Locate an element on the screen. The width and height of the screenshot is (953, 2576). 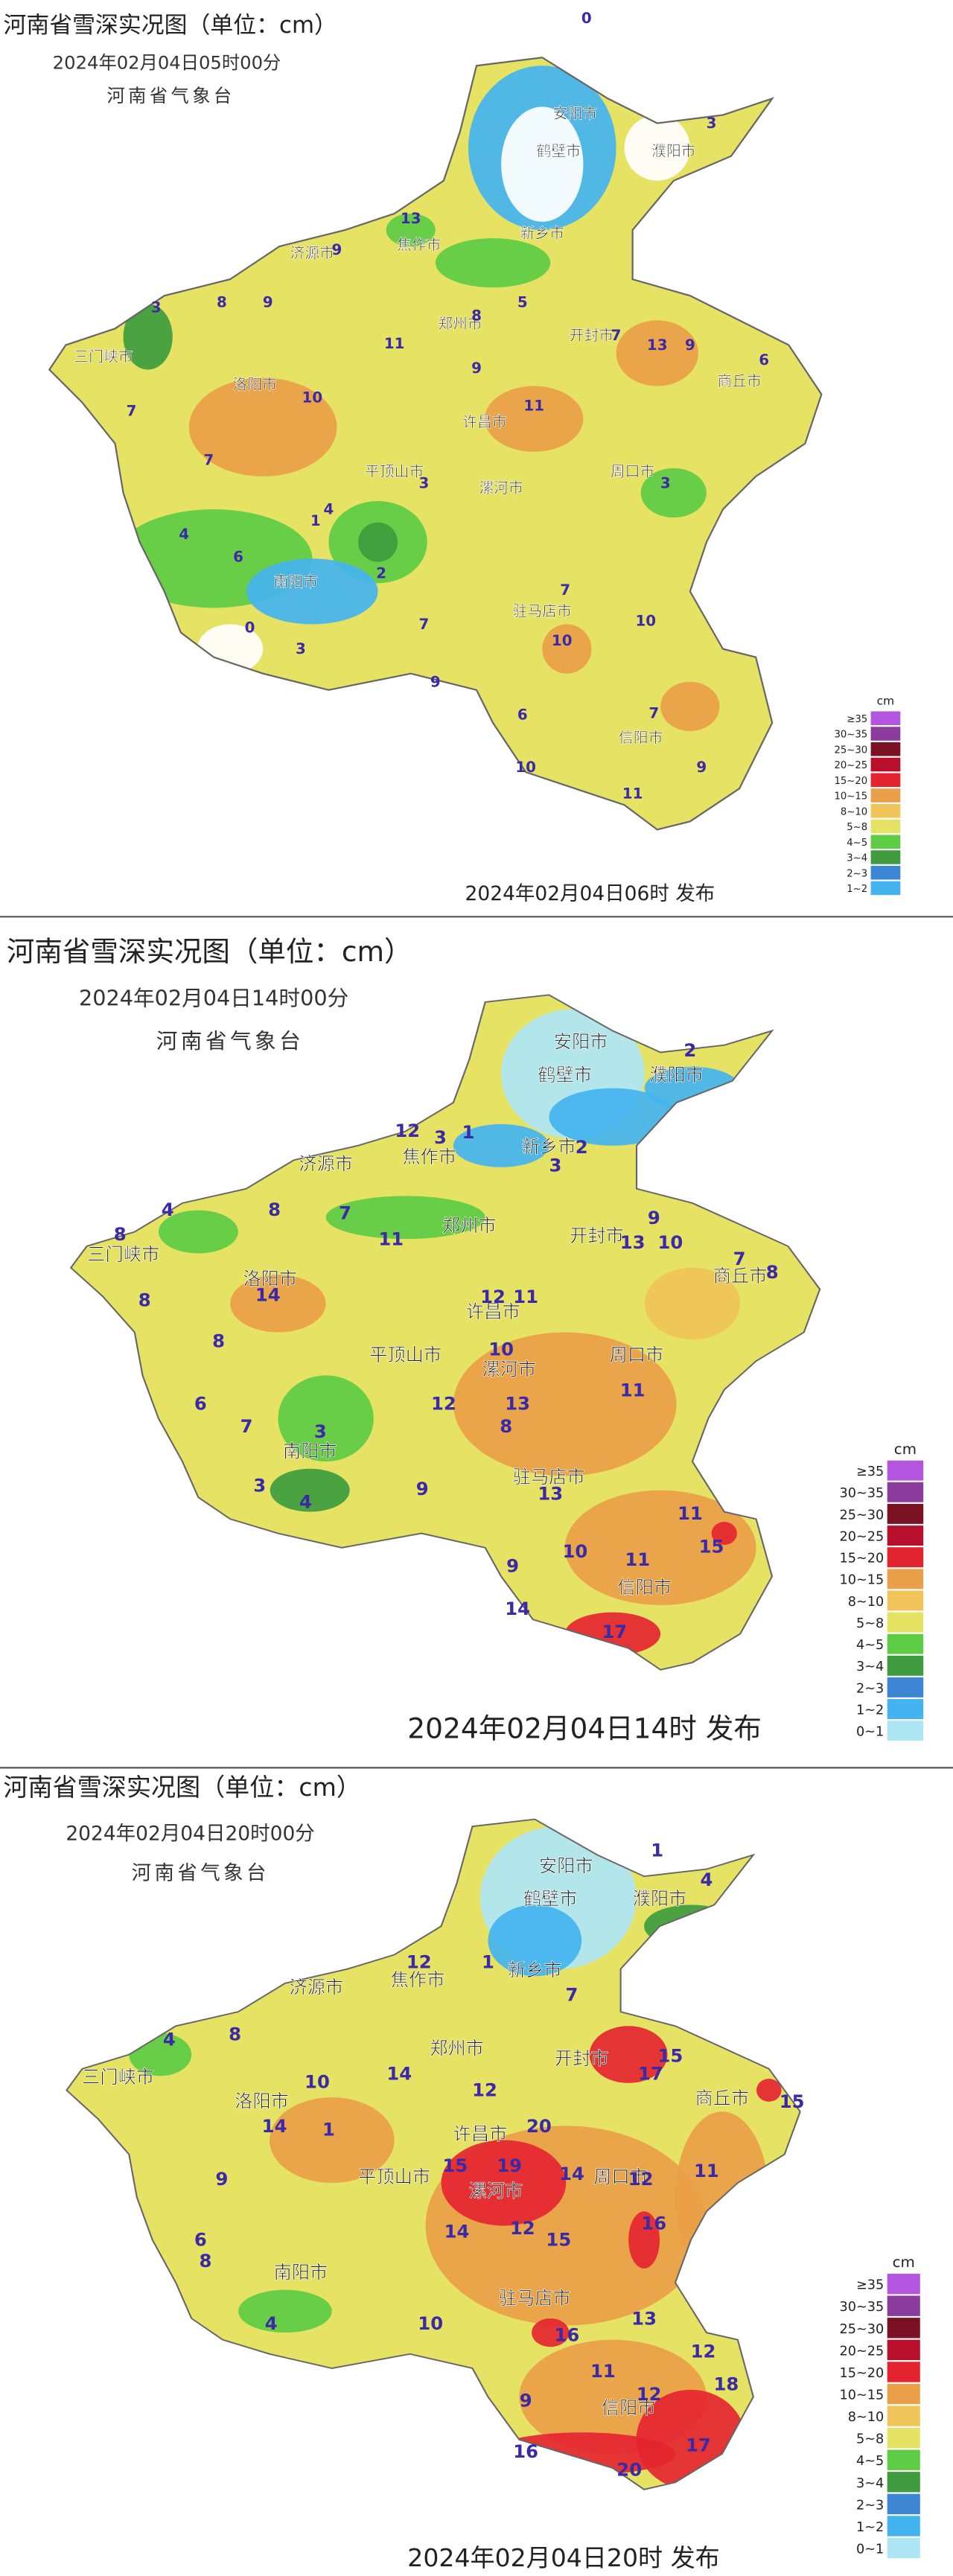
city-label: 漯河市 is located at coordinates (501, 488).